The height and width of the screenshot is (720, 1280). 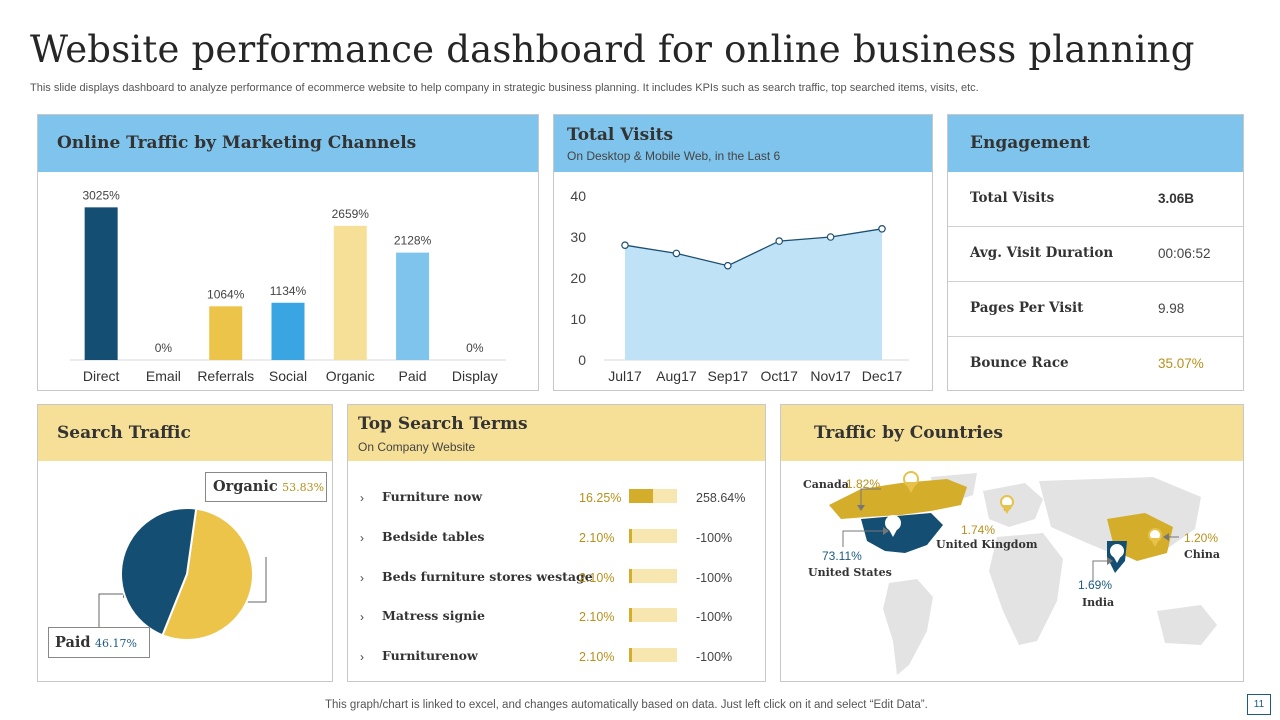 What do you see at coordinates (1095, 199) in the screenshot?
I see `engagement-row-total-visits: Total Visits 3.06B` at bounding box center [1095, 199].